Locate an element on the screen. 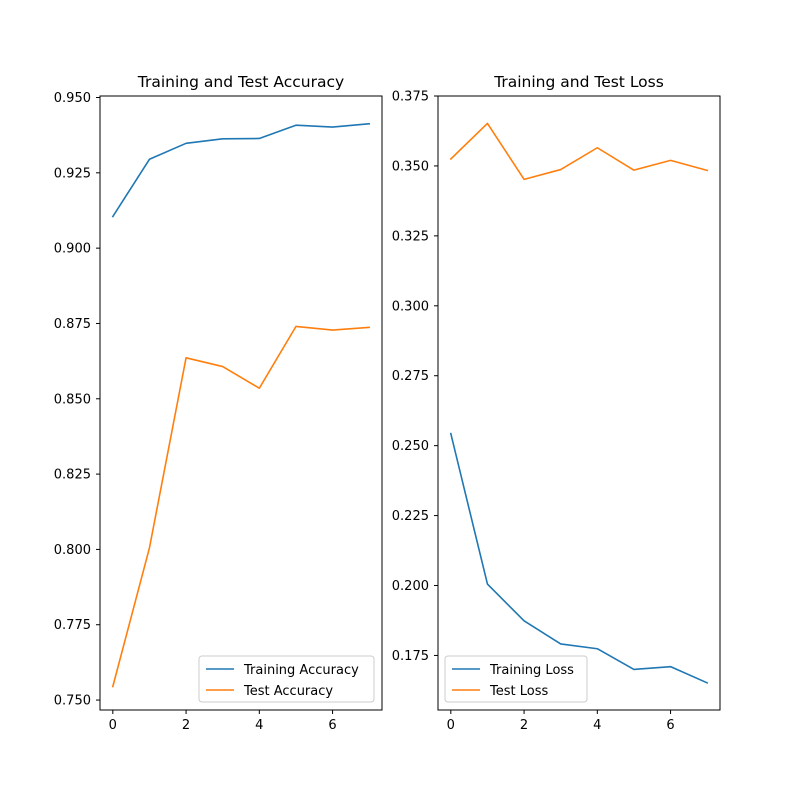 The image size is (800, 798). y-tick-label: 0.200 is located at coordinates (410, 586).